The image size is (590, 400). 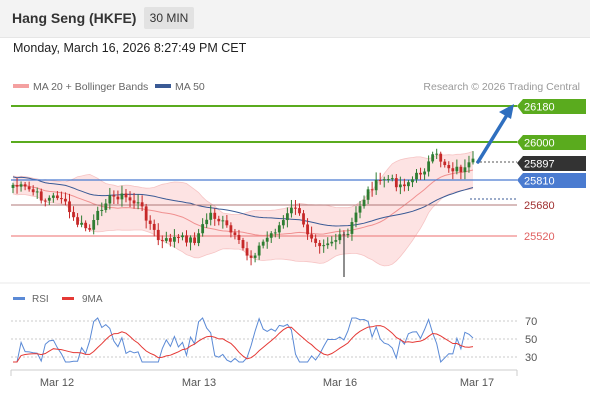 I want to click on price-tag-r2: 26180, so click(x=551, y=106).